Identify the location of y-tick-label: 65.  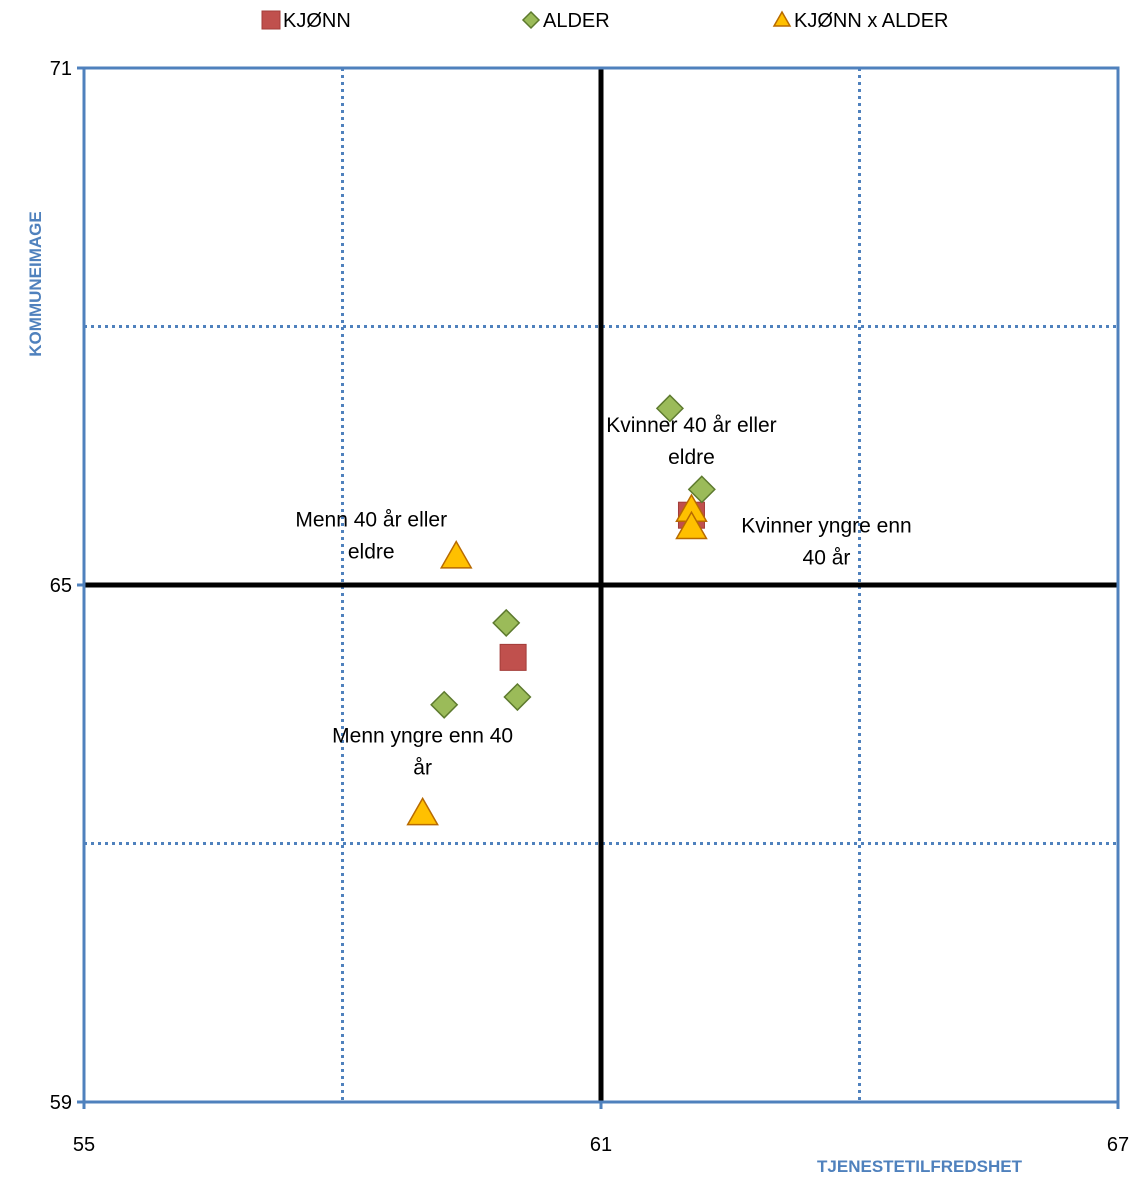
(61, 586).